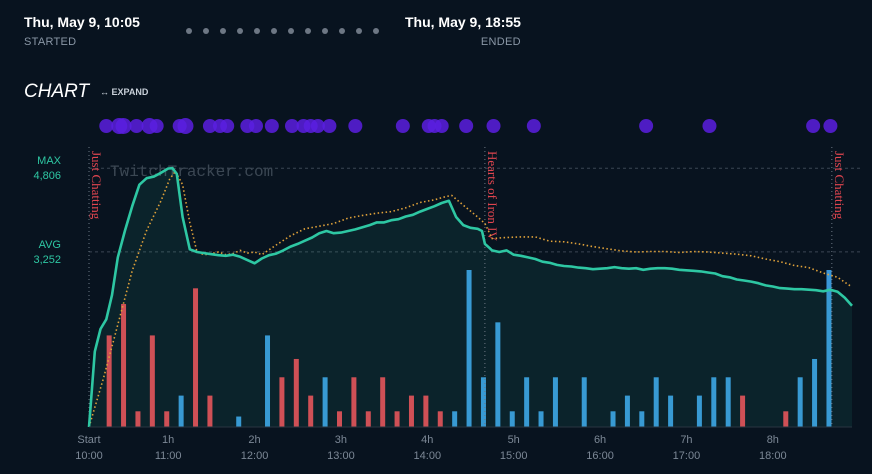 This screenshot has width=872, height=474. What do you see at coordinates (47, 176) in the screenshot?
I see `reference-value: 4,806` at bounding box center [47, 176].